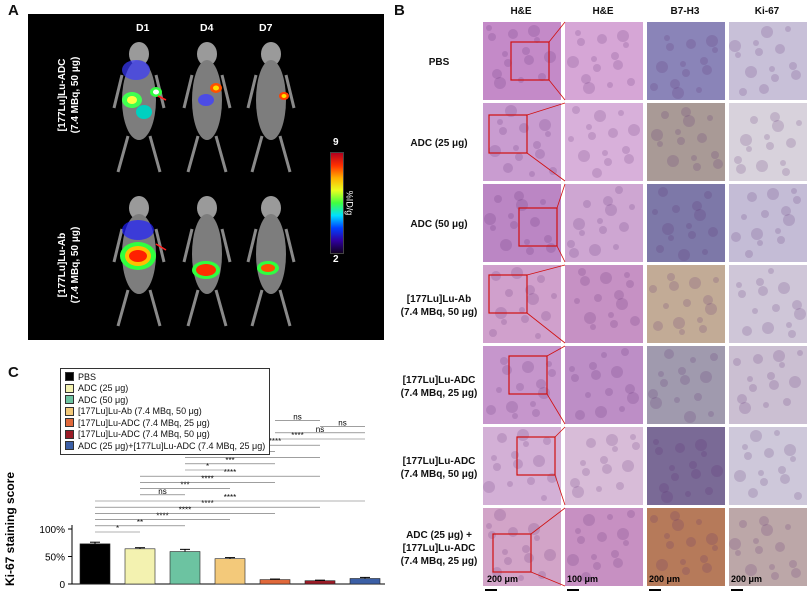  Describe the element at coordinates (337, 203) in the screenshot. I see `colorbar` at that location.